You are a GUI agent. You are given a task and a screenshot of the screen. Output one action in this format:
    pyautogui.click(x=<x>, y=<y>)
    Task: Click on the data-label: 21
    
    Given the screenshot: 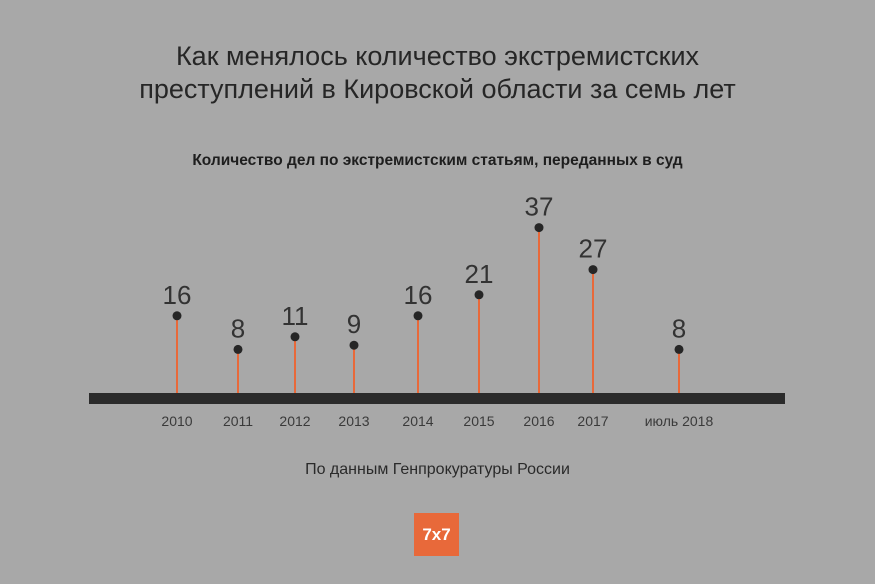 What is the action you would take?
    pyautogui.click(x=479, y=274)
    